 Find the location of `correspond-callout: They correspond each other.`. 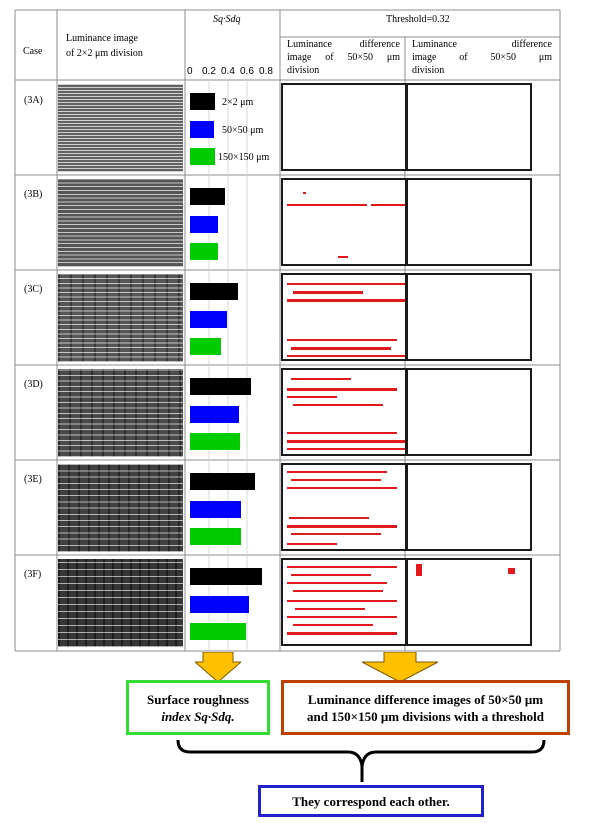

correspond-callout: They correspond each other. is located at coordinates (371, 801).